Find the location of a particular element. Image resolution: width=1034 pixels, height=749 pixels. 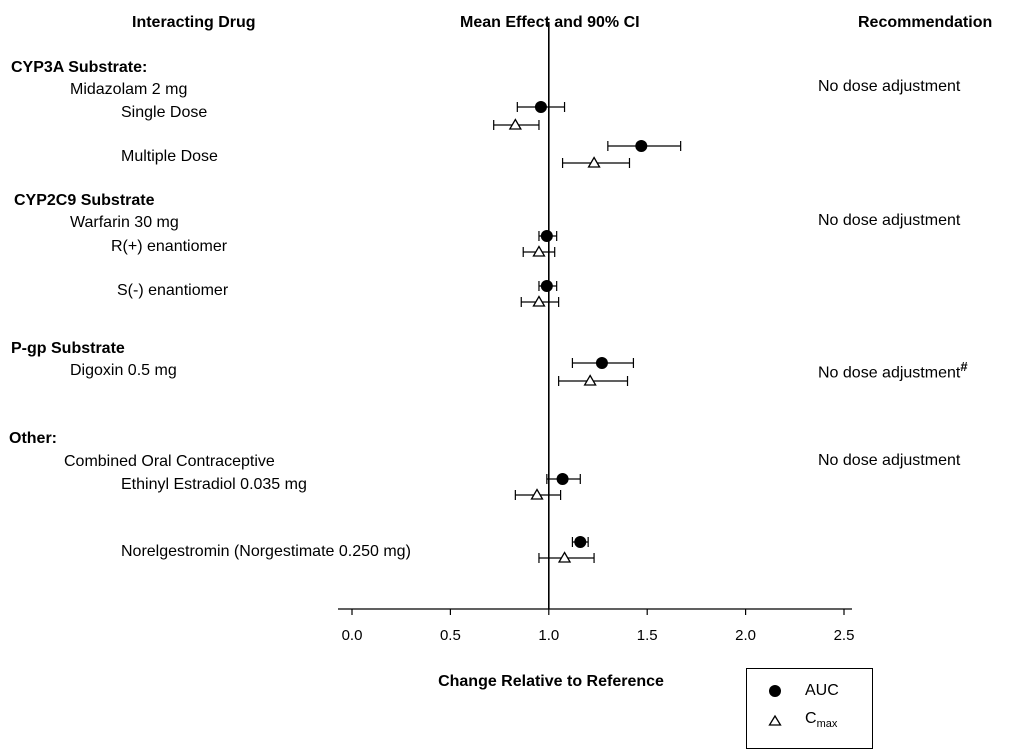

drug-label-midazolam: Midazolam 2 mg is located at coordinates (129, 89).